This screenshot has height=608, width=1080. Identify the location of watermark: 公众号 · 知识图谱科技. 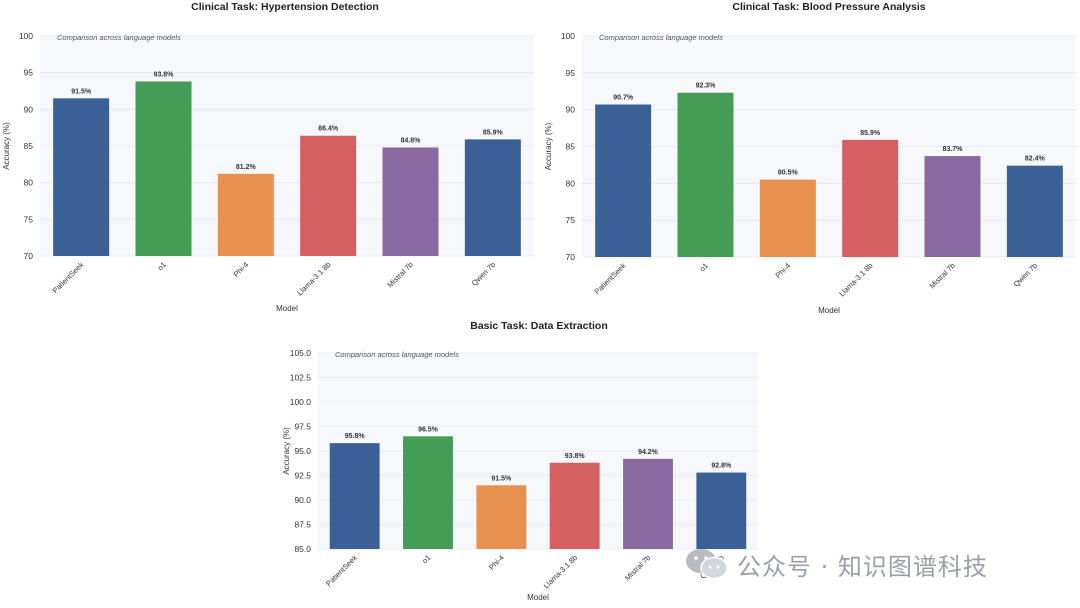
(835, 564).